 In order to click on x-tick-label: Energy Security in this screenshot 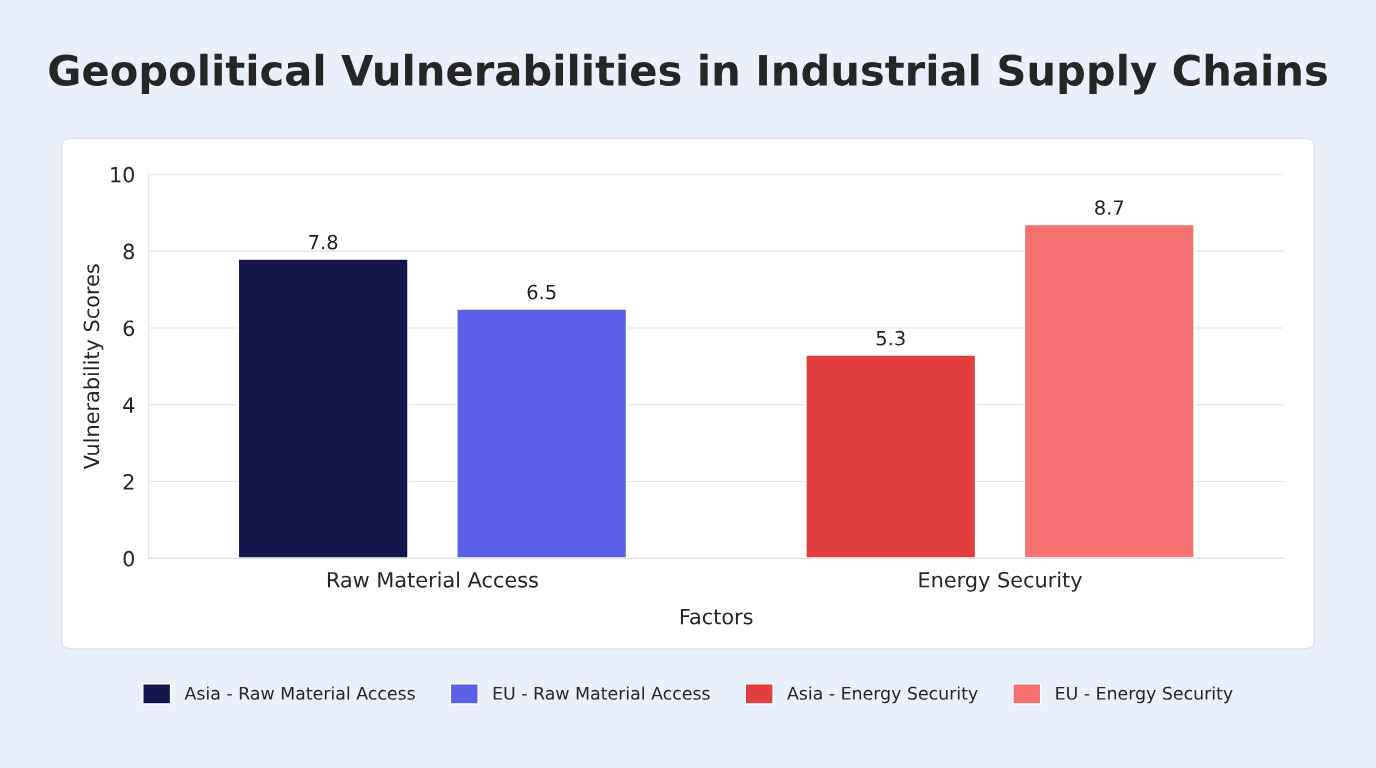, I will do `click(1000, 581)`.